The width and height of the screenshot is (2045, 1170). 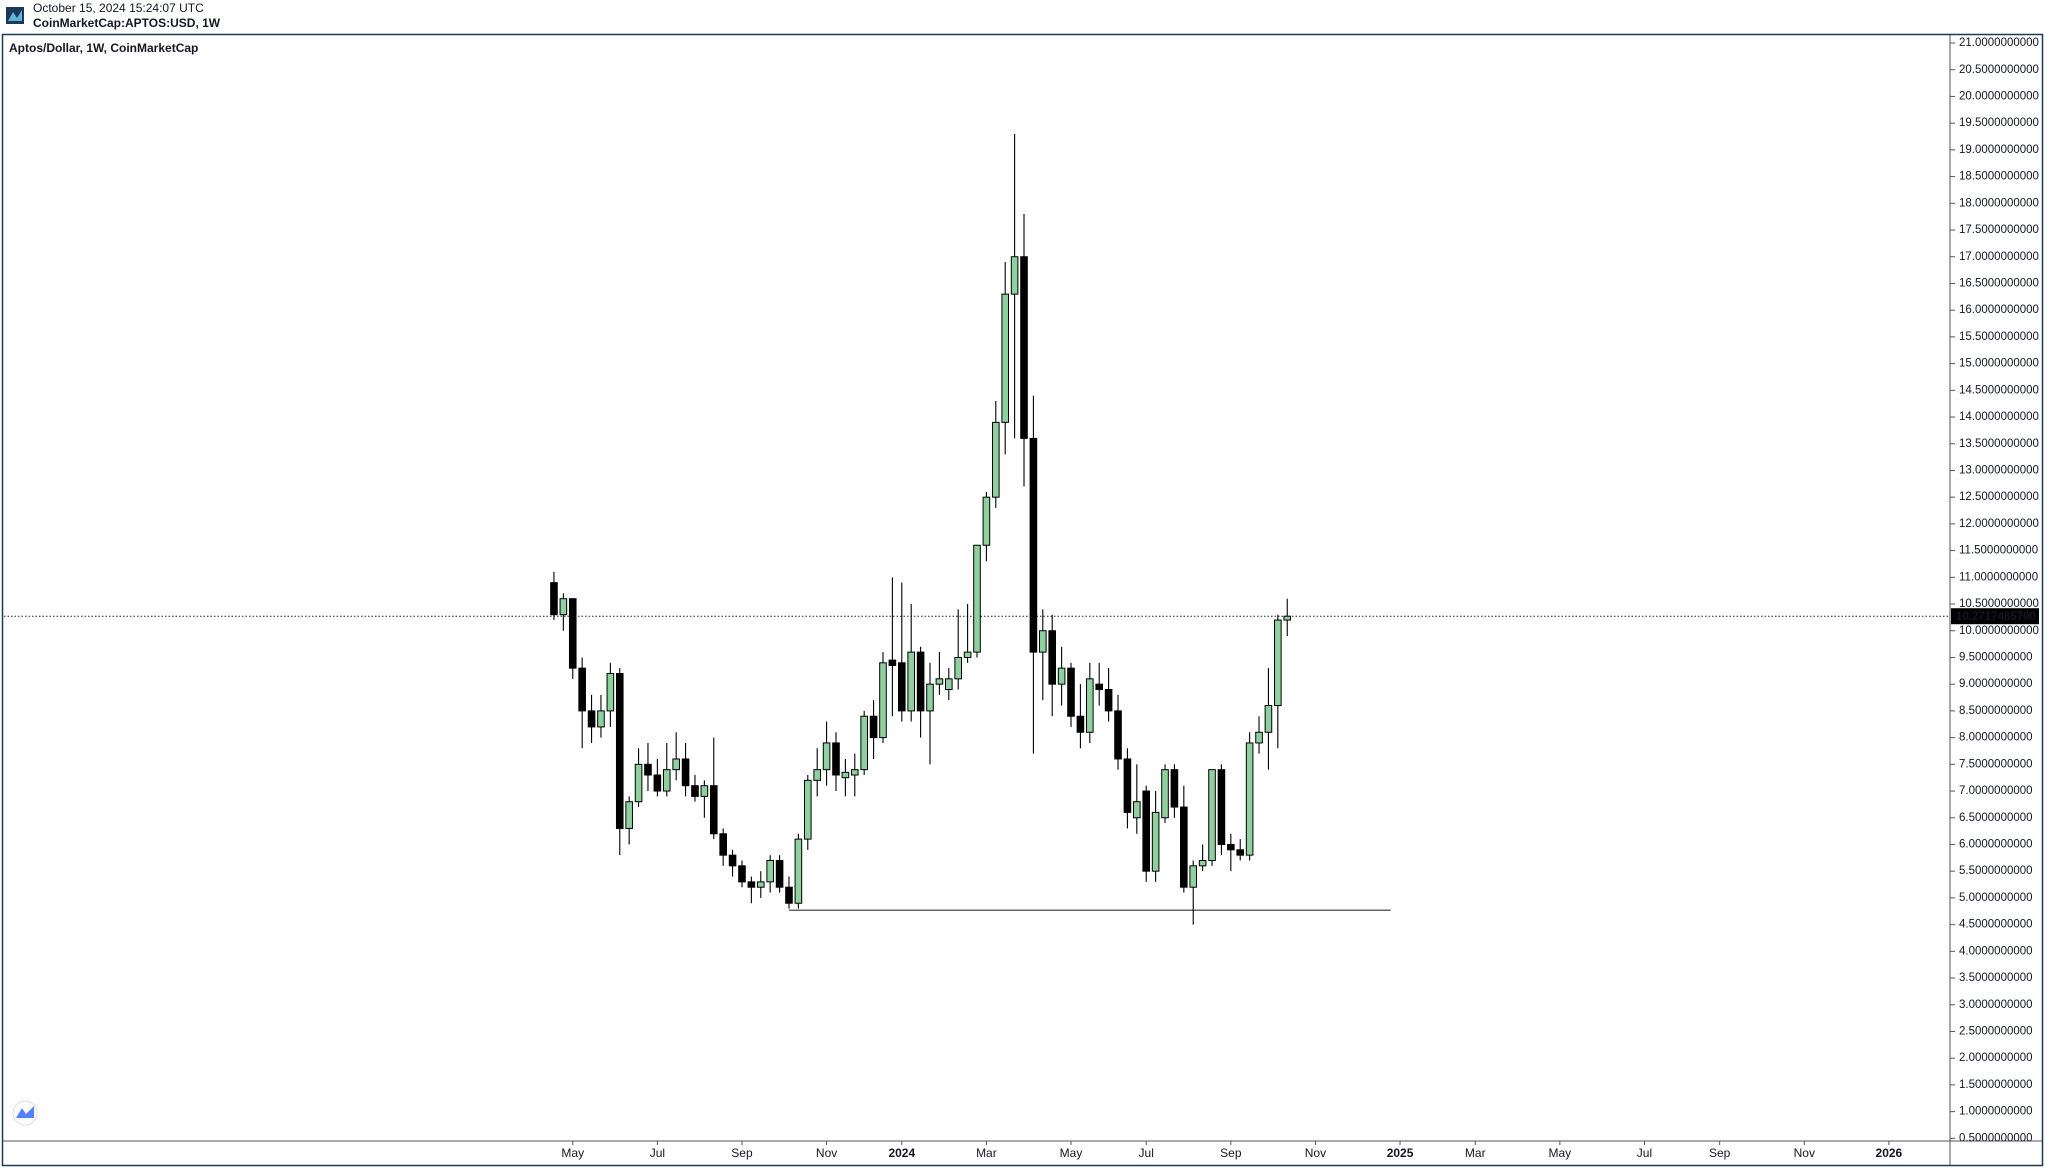 I want to click on y-tick-label: 5.5000000000, so click(x=1996, y=871).